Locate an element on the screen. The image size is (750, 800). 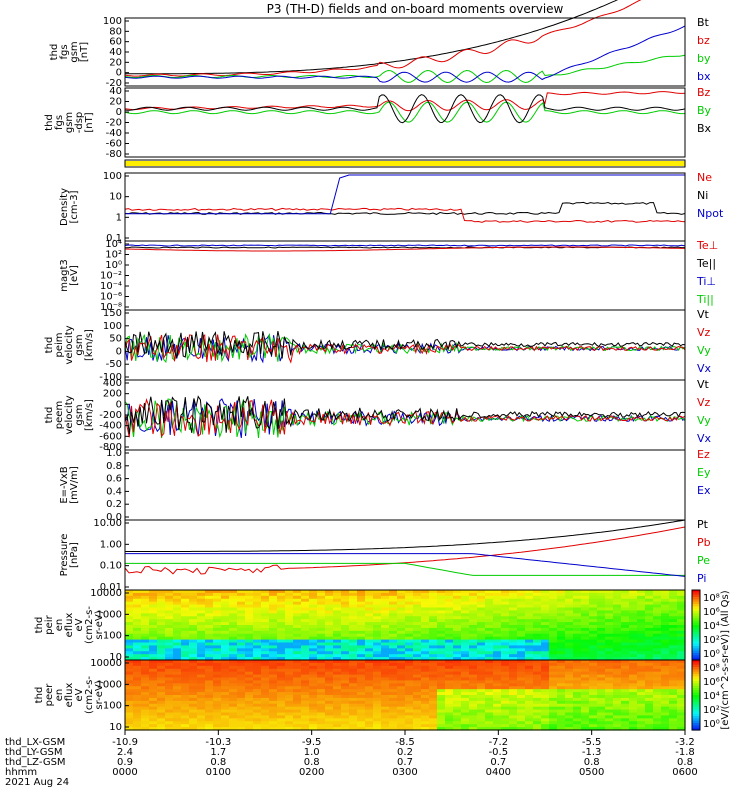
y-tick-label: 0.0 is located at coordinates (114, 517).